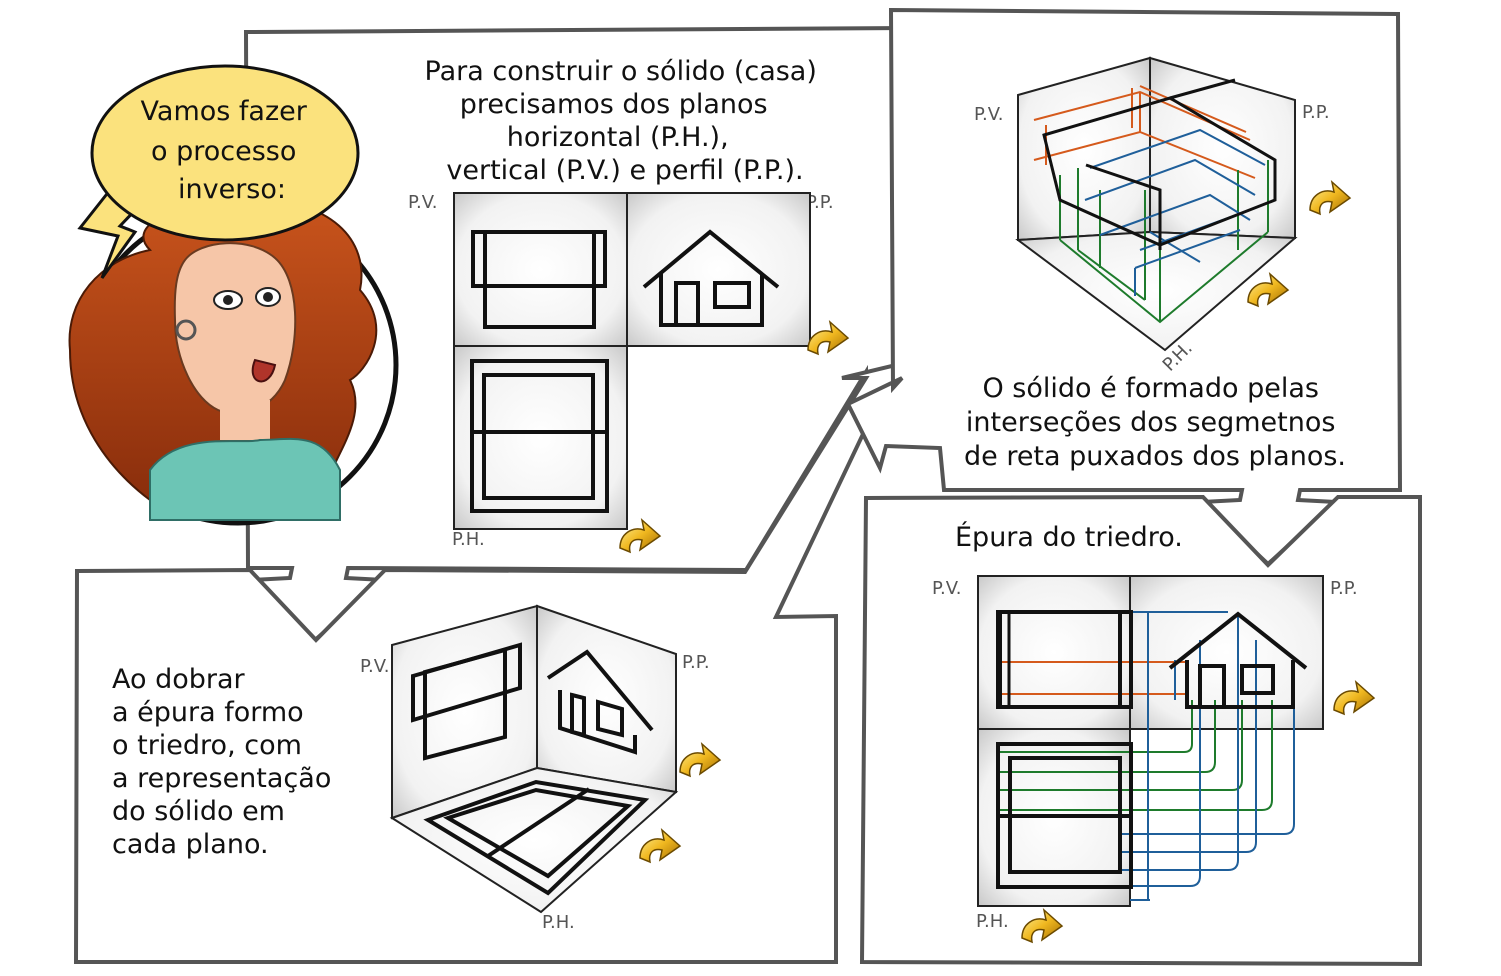 This screenshot has width=1501, height=976. What do you see at coordinates (1155, 201) in the screenshot?
I see `solid-construction-lines` at bounding box center [1155, 201].